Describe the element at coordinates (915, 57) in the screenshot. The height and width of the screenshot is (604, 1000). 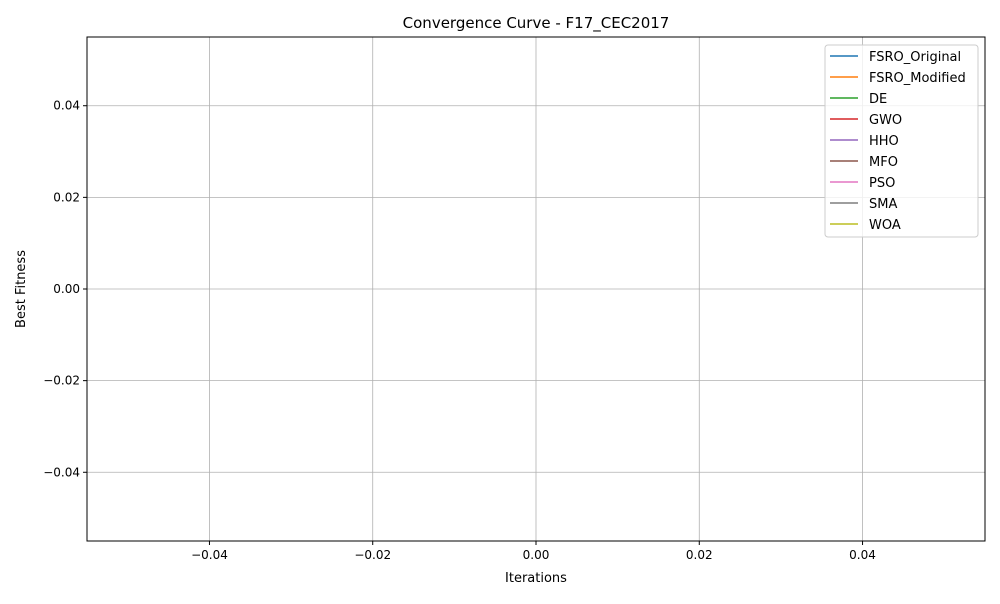
I see `legend-label: FSRO_Original` at that location.